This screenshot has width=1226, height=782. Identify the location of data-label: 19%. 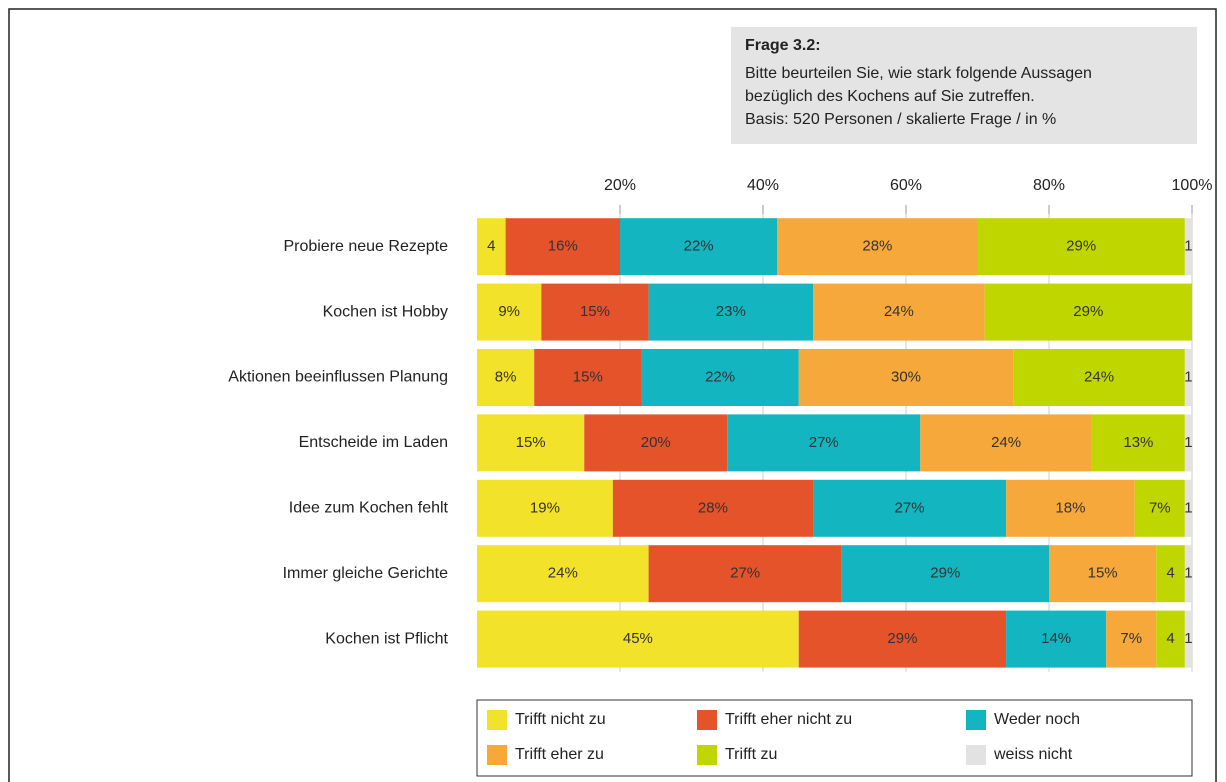
(545, 507).